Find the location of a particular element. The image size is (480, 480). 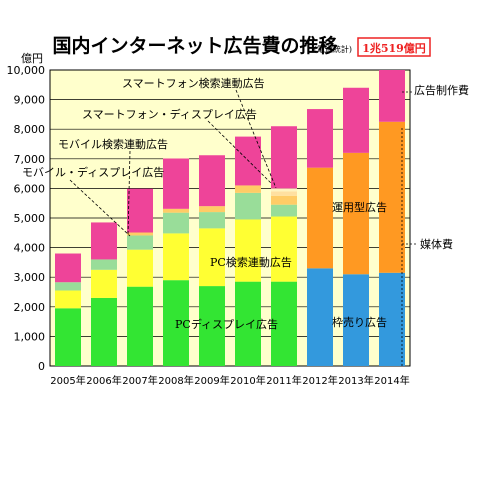

x-tick-label: 2008年 is located at coordinates (175, 380).